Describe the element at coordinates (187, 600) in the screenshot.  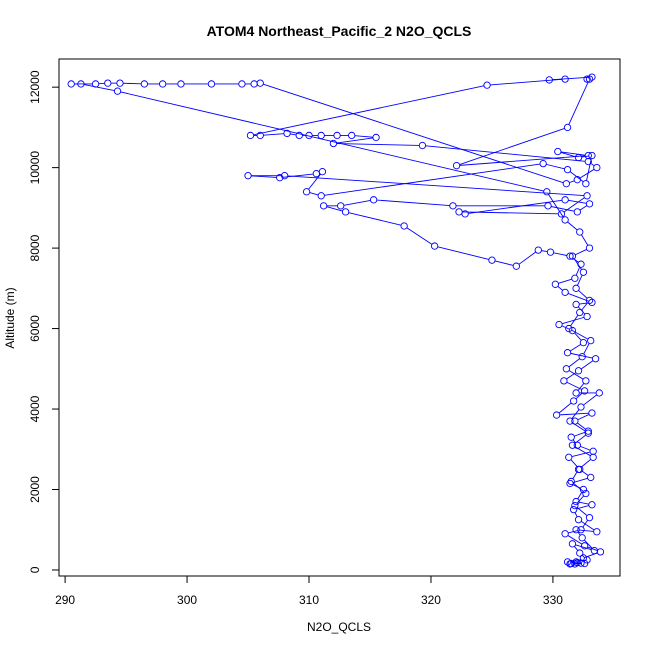
I see `x-tick-label: 300` at that location.